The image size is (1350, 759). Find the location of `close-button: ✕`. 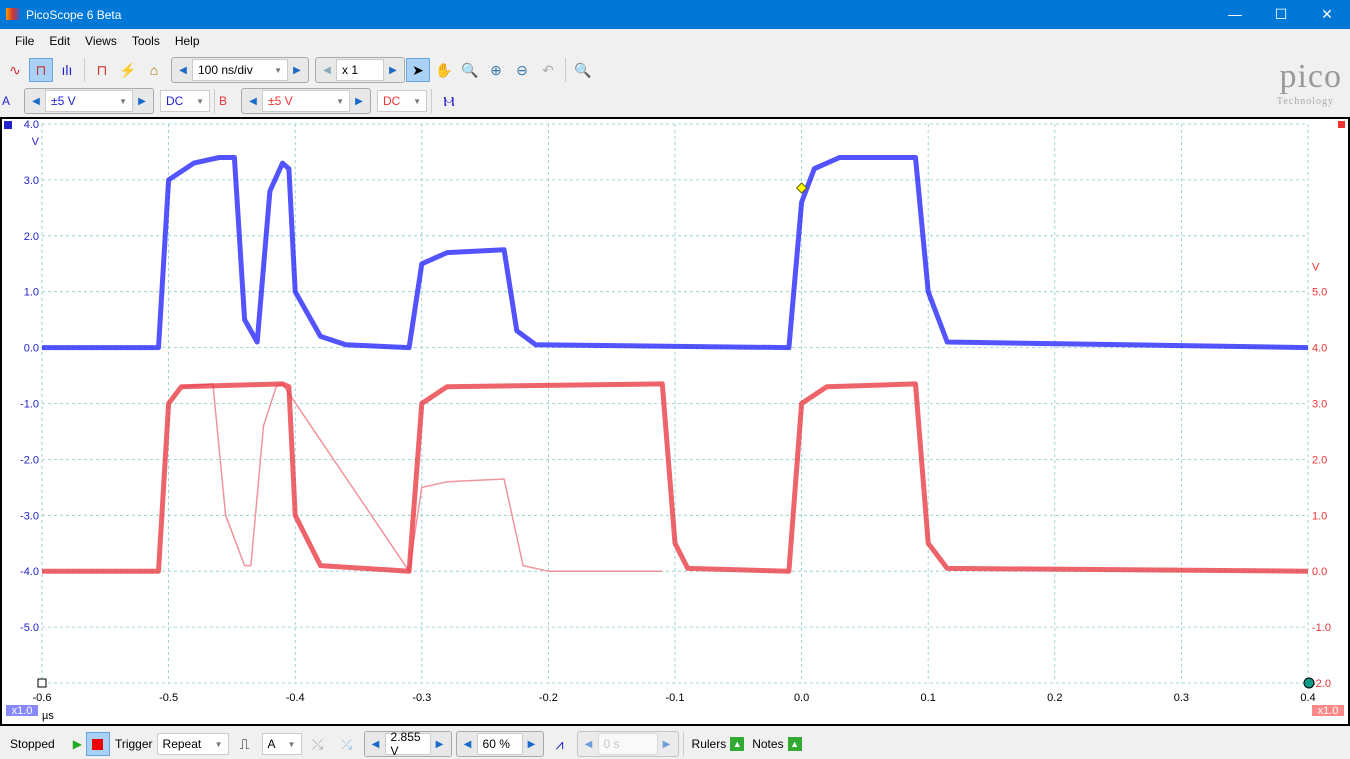

close-button: ✕ is located at coordinates (1327, 14).